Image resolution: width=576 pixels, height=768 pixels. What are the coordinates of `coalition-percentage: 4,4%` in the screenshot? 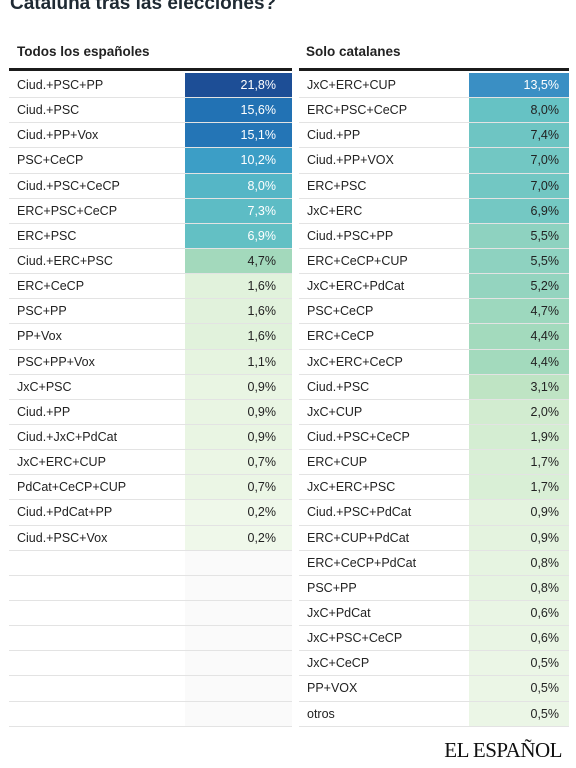 It's located at (519, 336).